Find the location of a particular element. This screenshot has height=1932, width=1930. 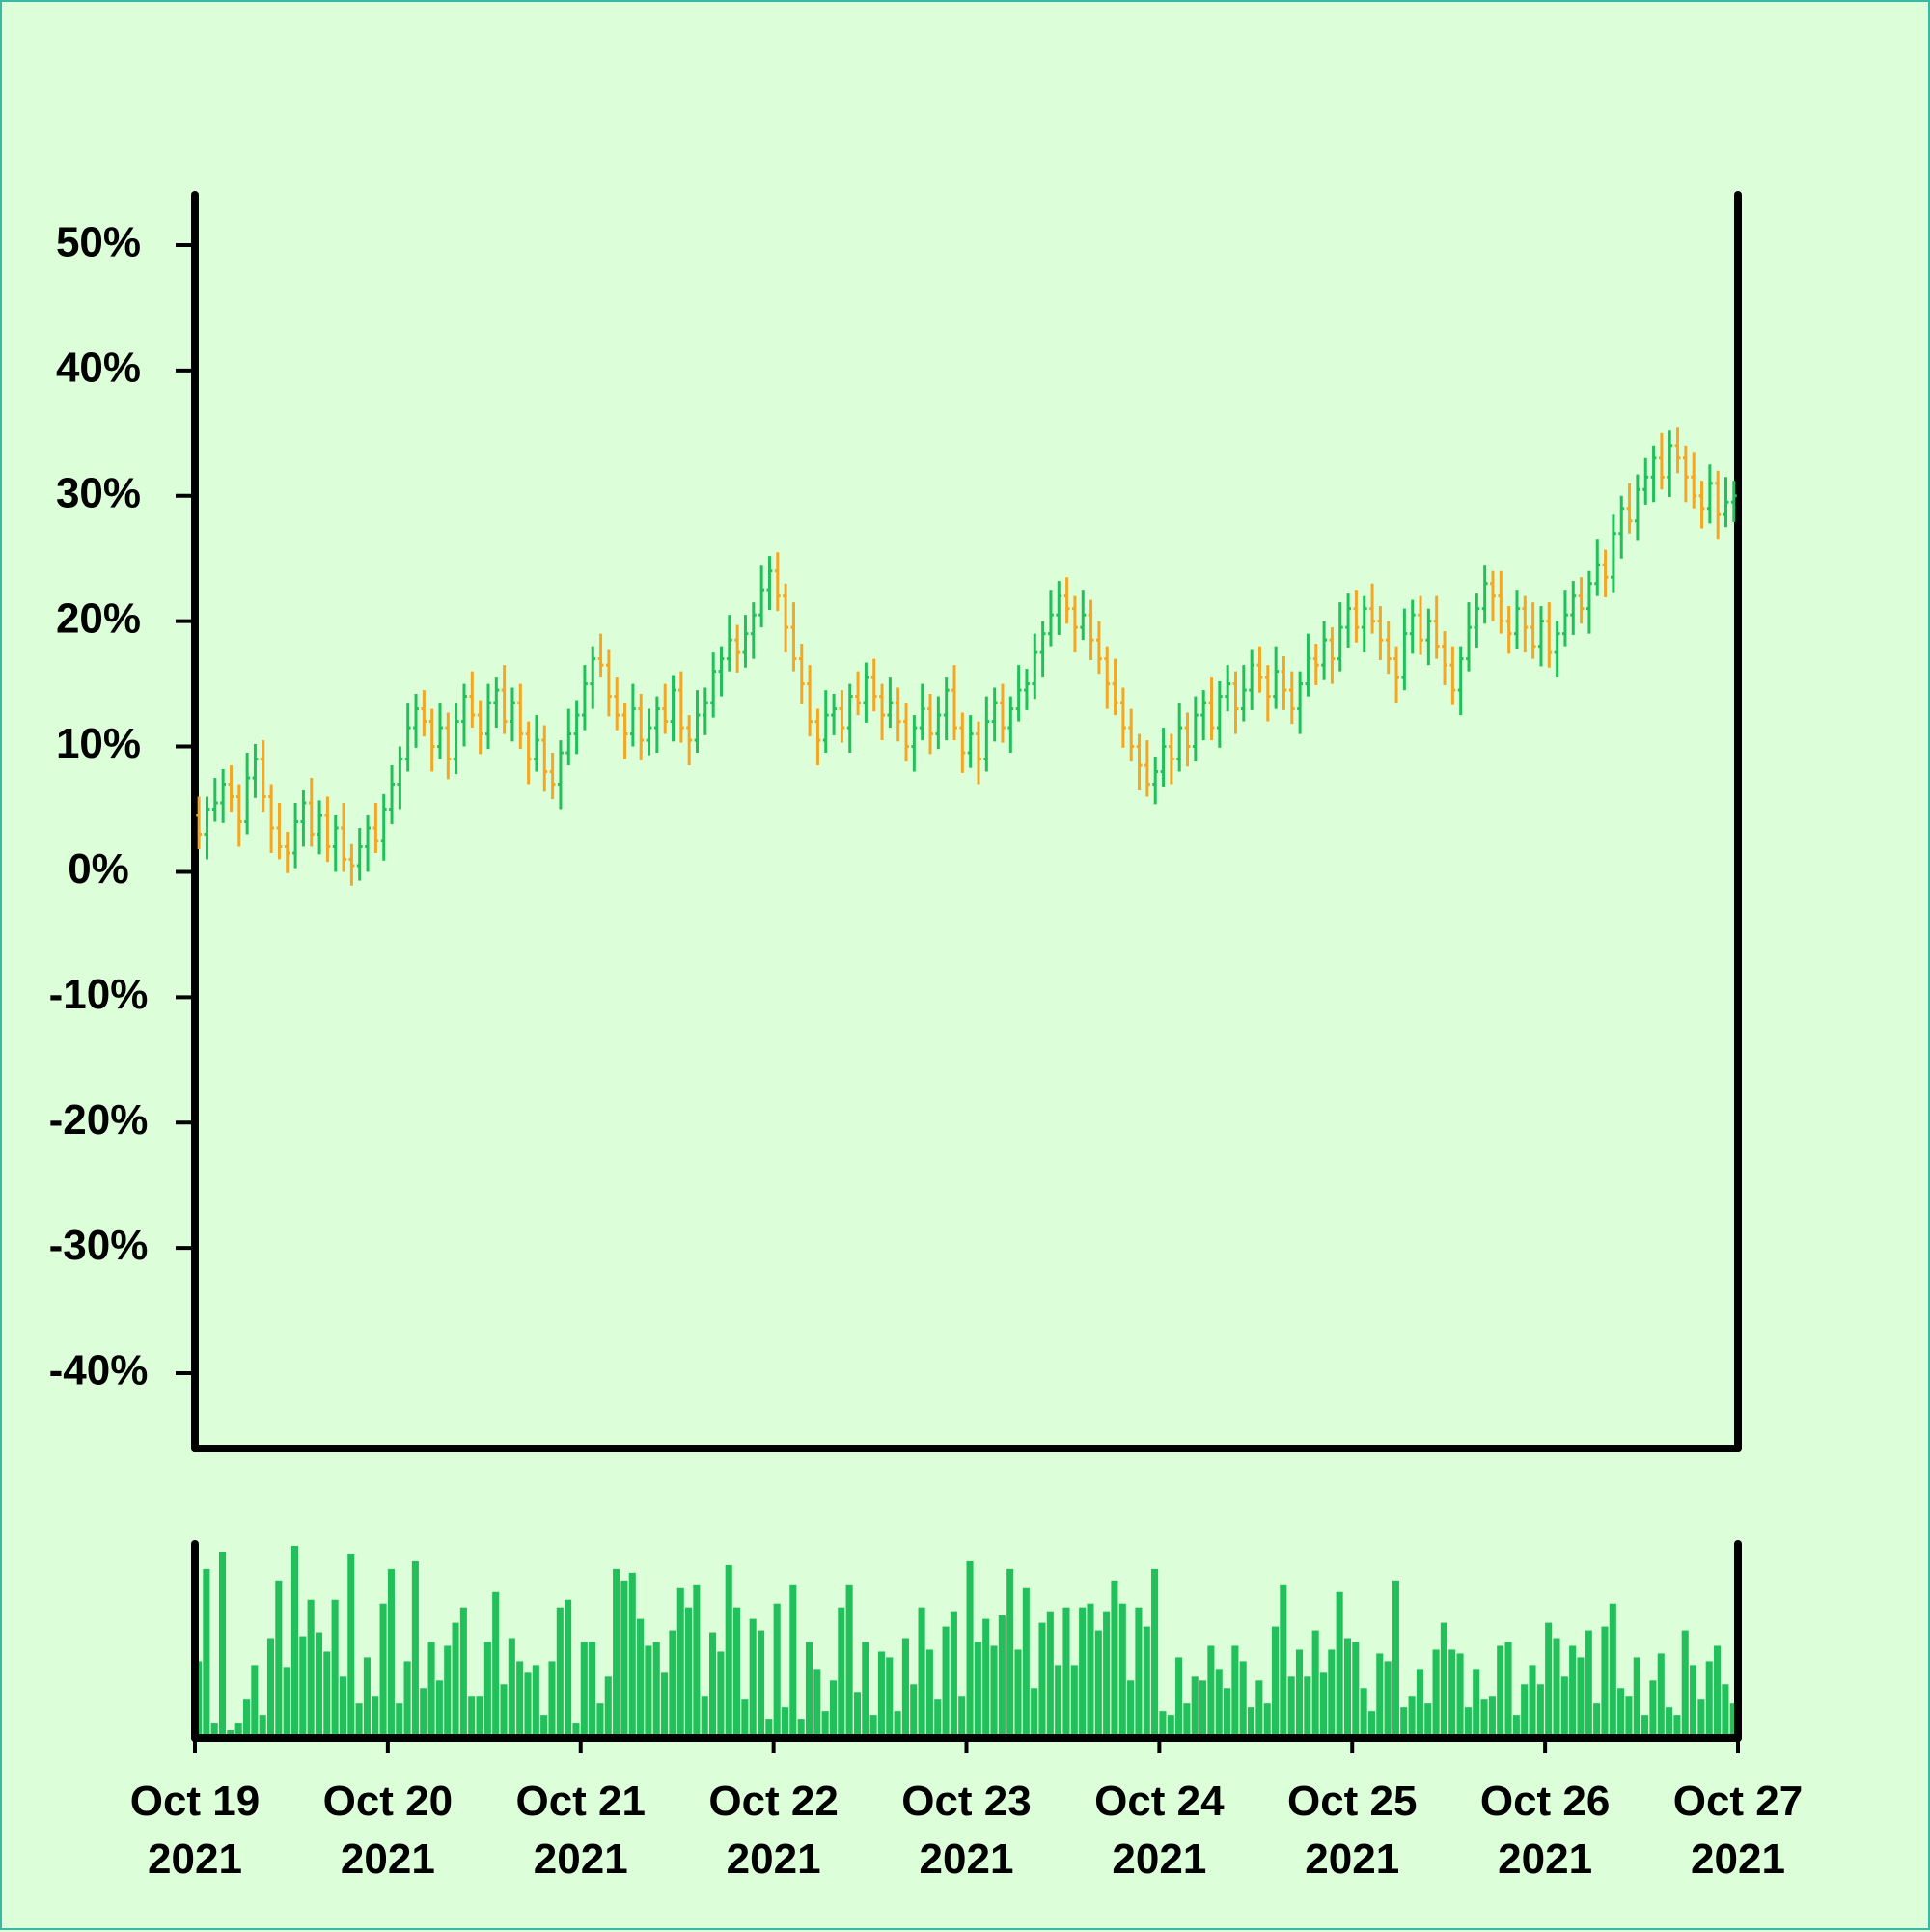

x-tick-label: Oct 27 2021 is located at coordinates (1738, 1830).